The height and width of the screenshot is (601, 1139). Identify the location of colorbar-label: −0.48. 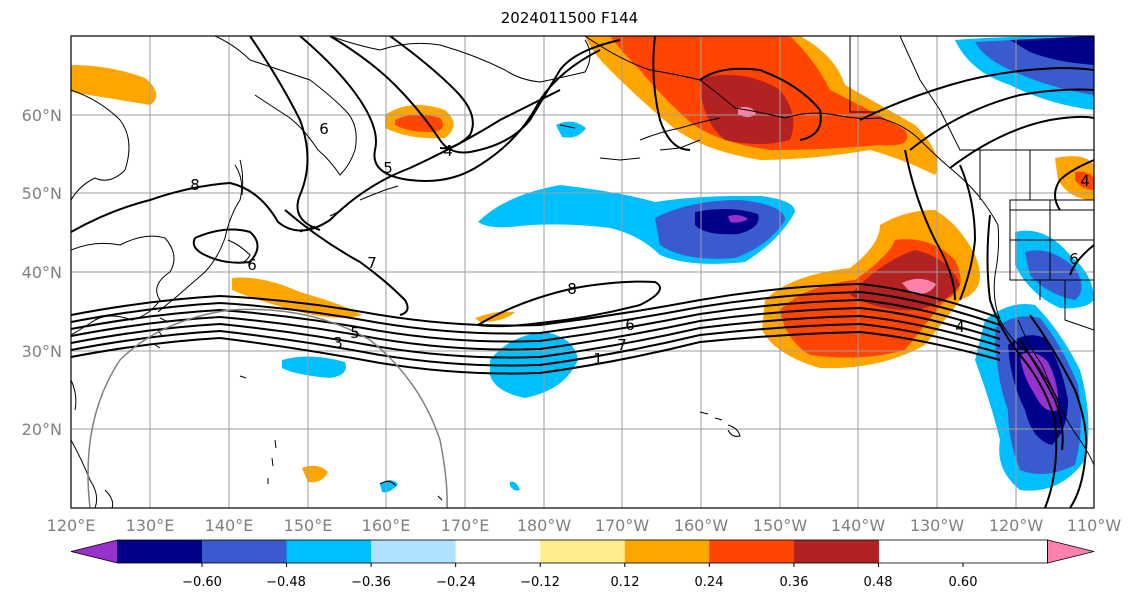
(286, 582).